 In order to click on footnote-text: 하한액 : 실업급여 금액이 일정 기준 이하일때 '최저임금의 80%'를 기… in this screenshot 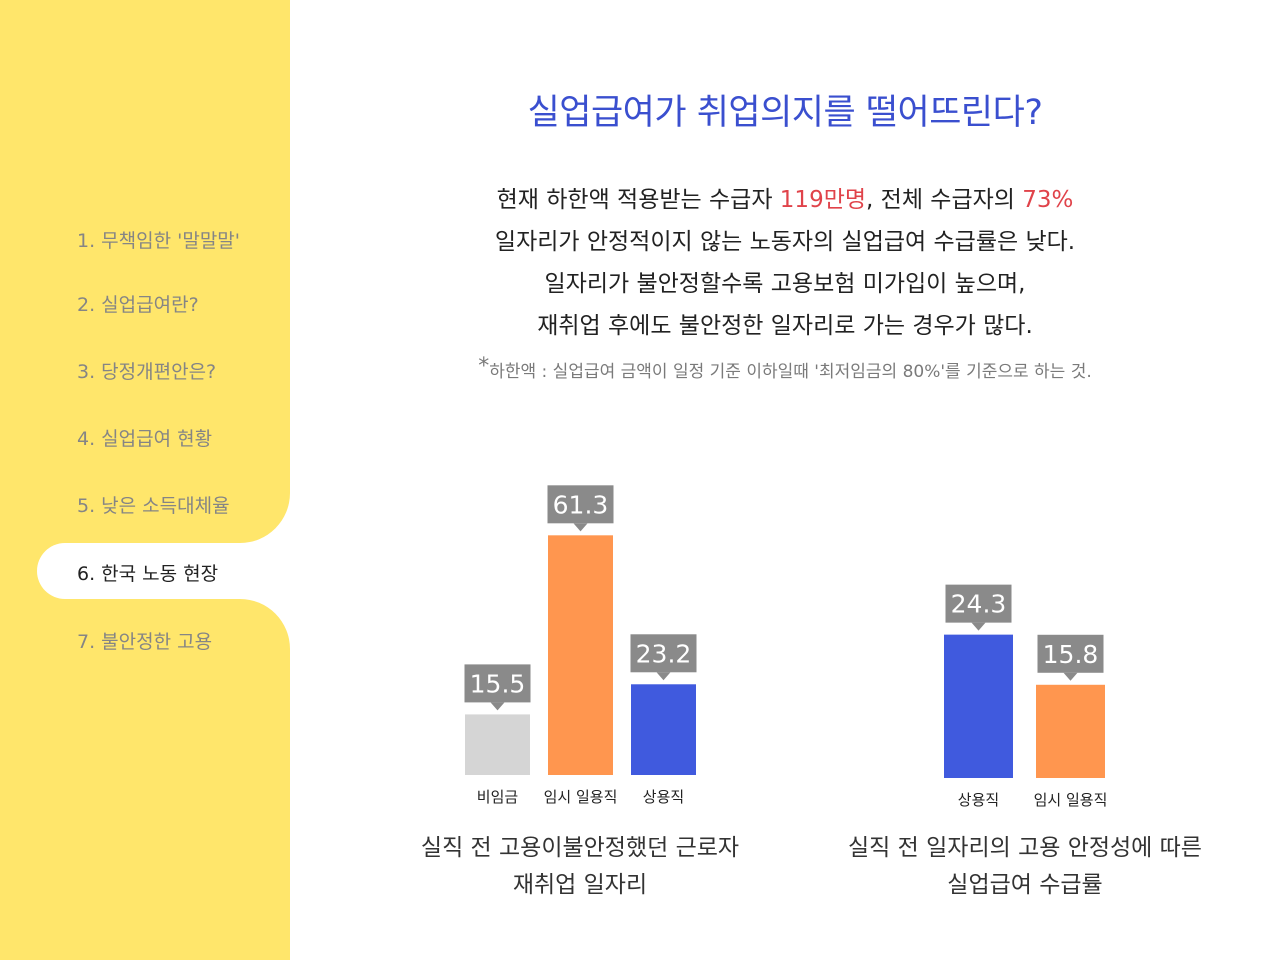, I will do `click(790, 372)`.